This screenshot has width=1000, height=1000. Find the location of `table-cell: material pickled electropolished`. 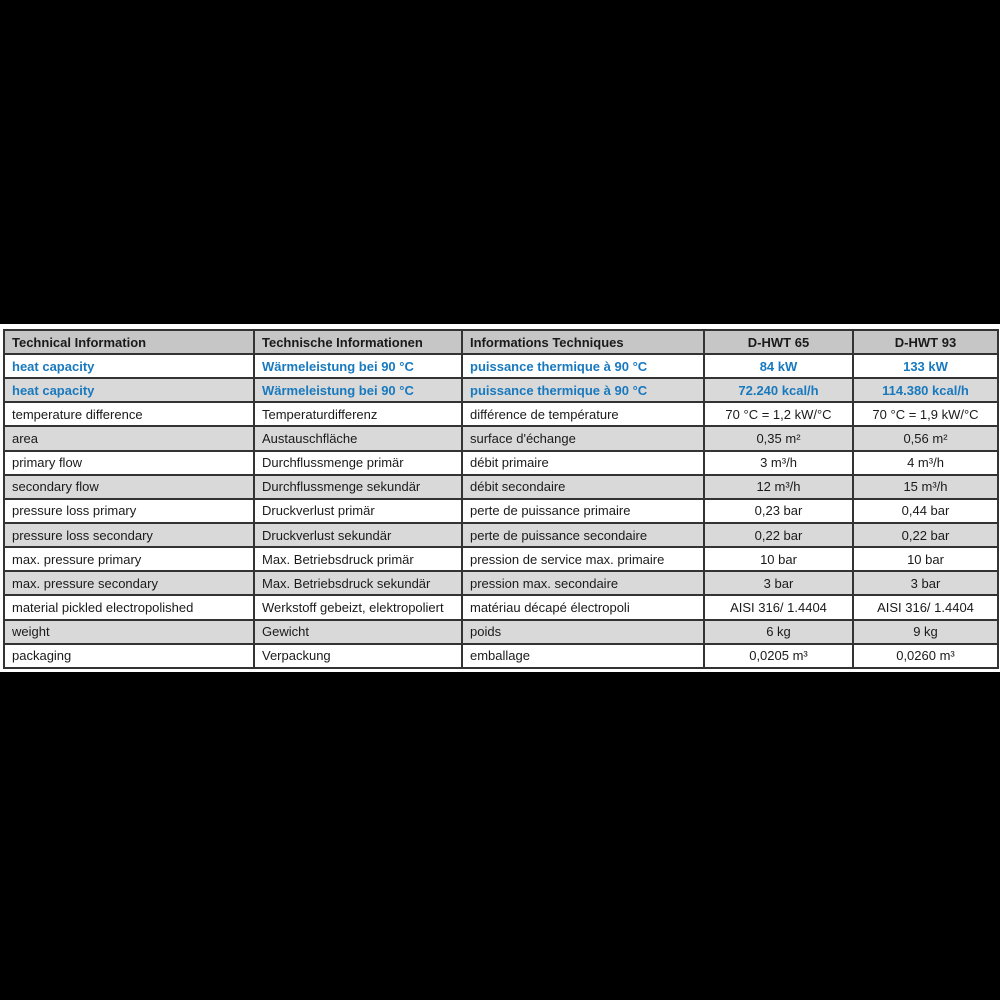

table-cell: material pickled electropolished is located at coordinates (129, 607).